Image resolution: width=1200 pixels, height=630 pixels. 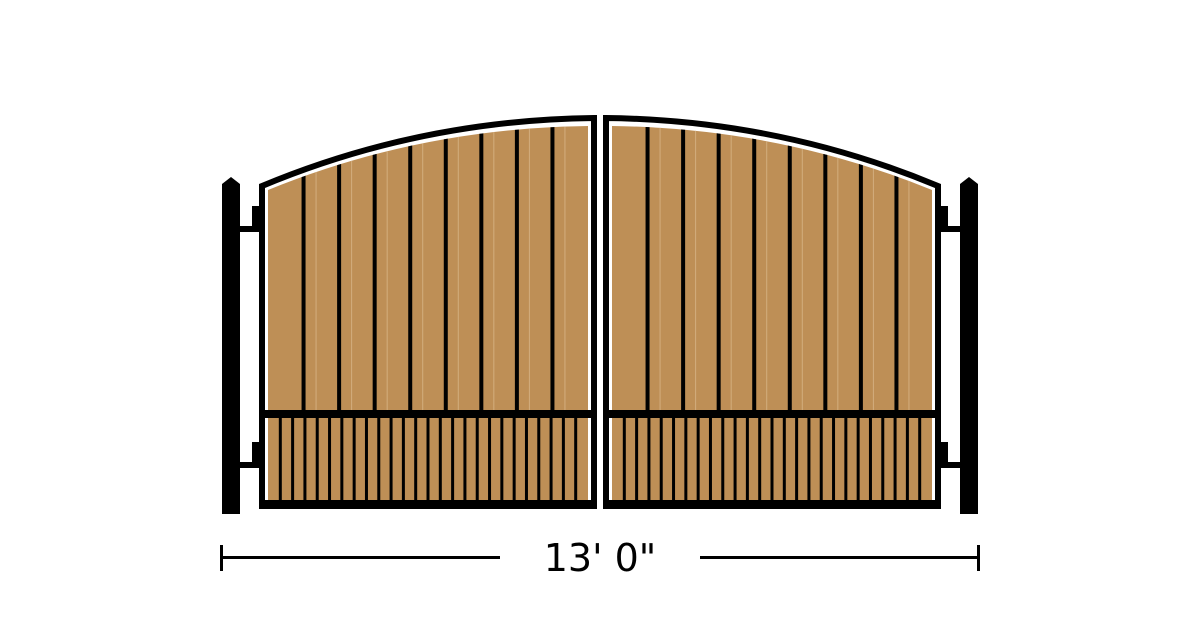 I want to click on left-hinges, so click(x=251, y=337).